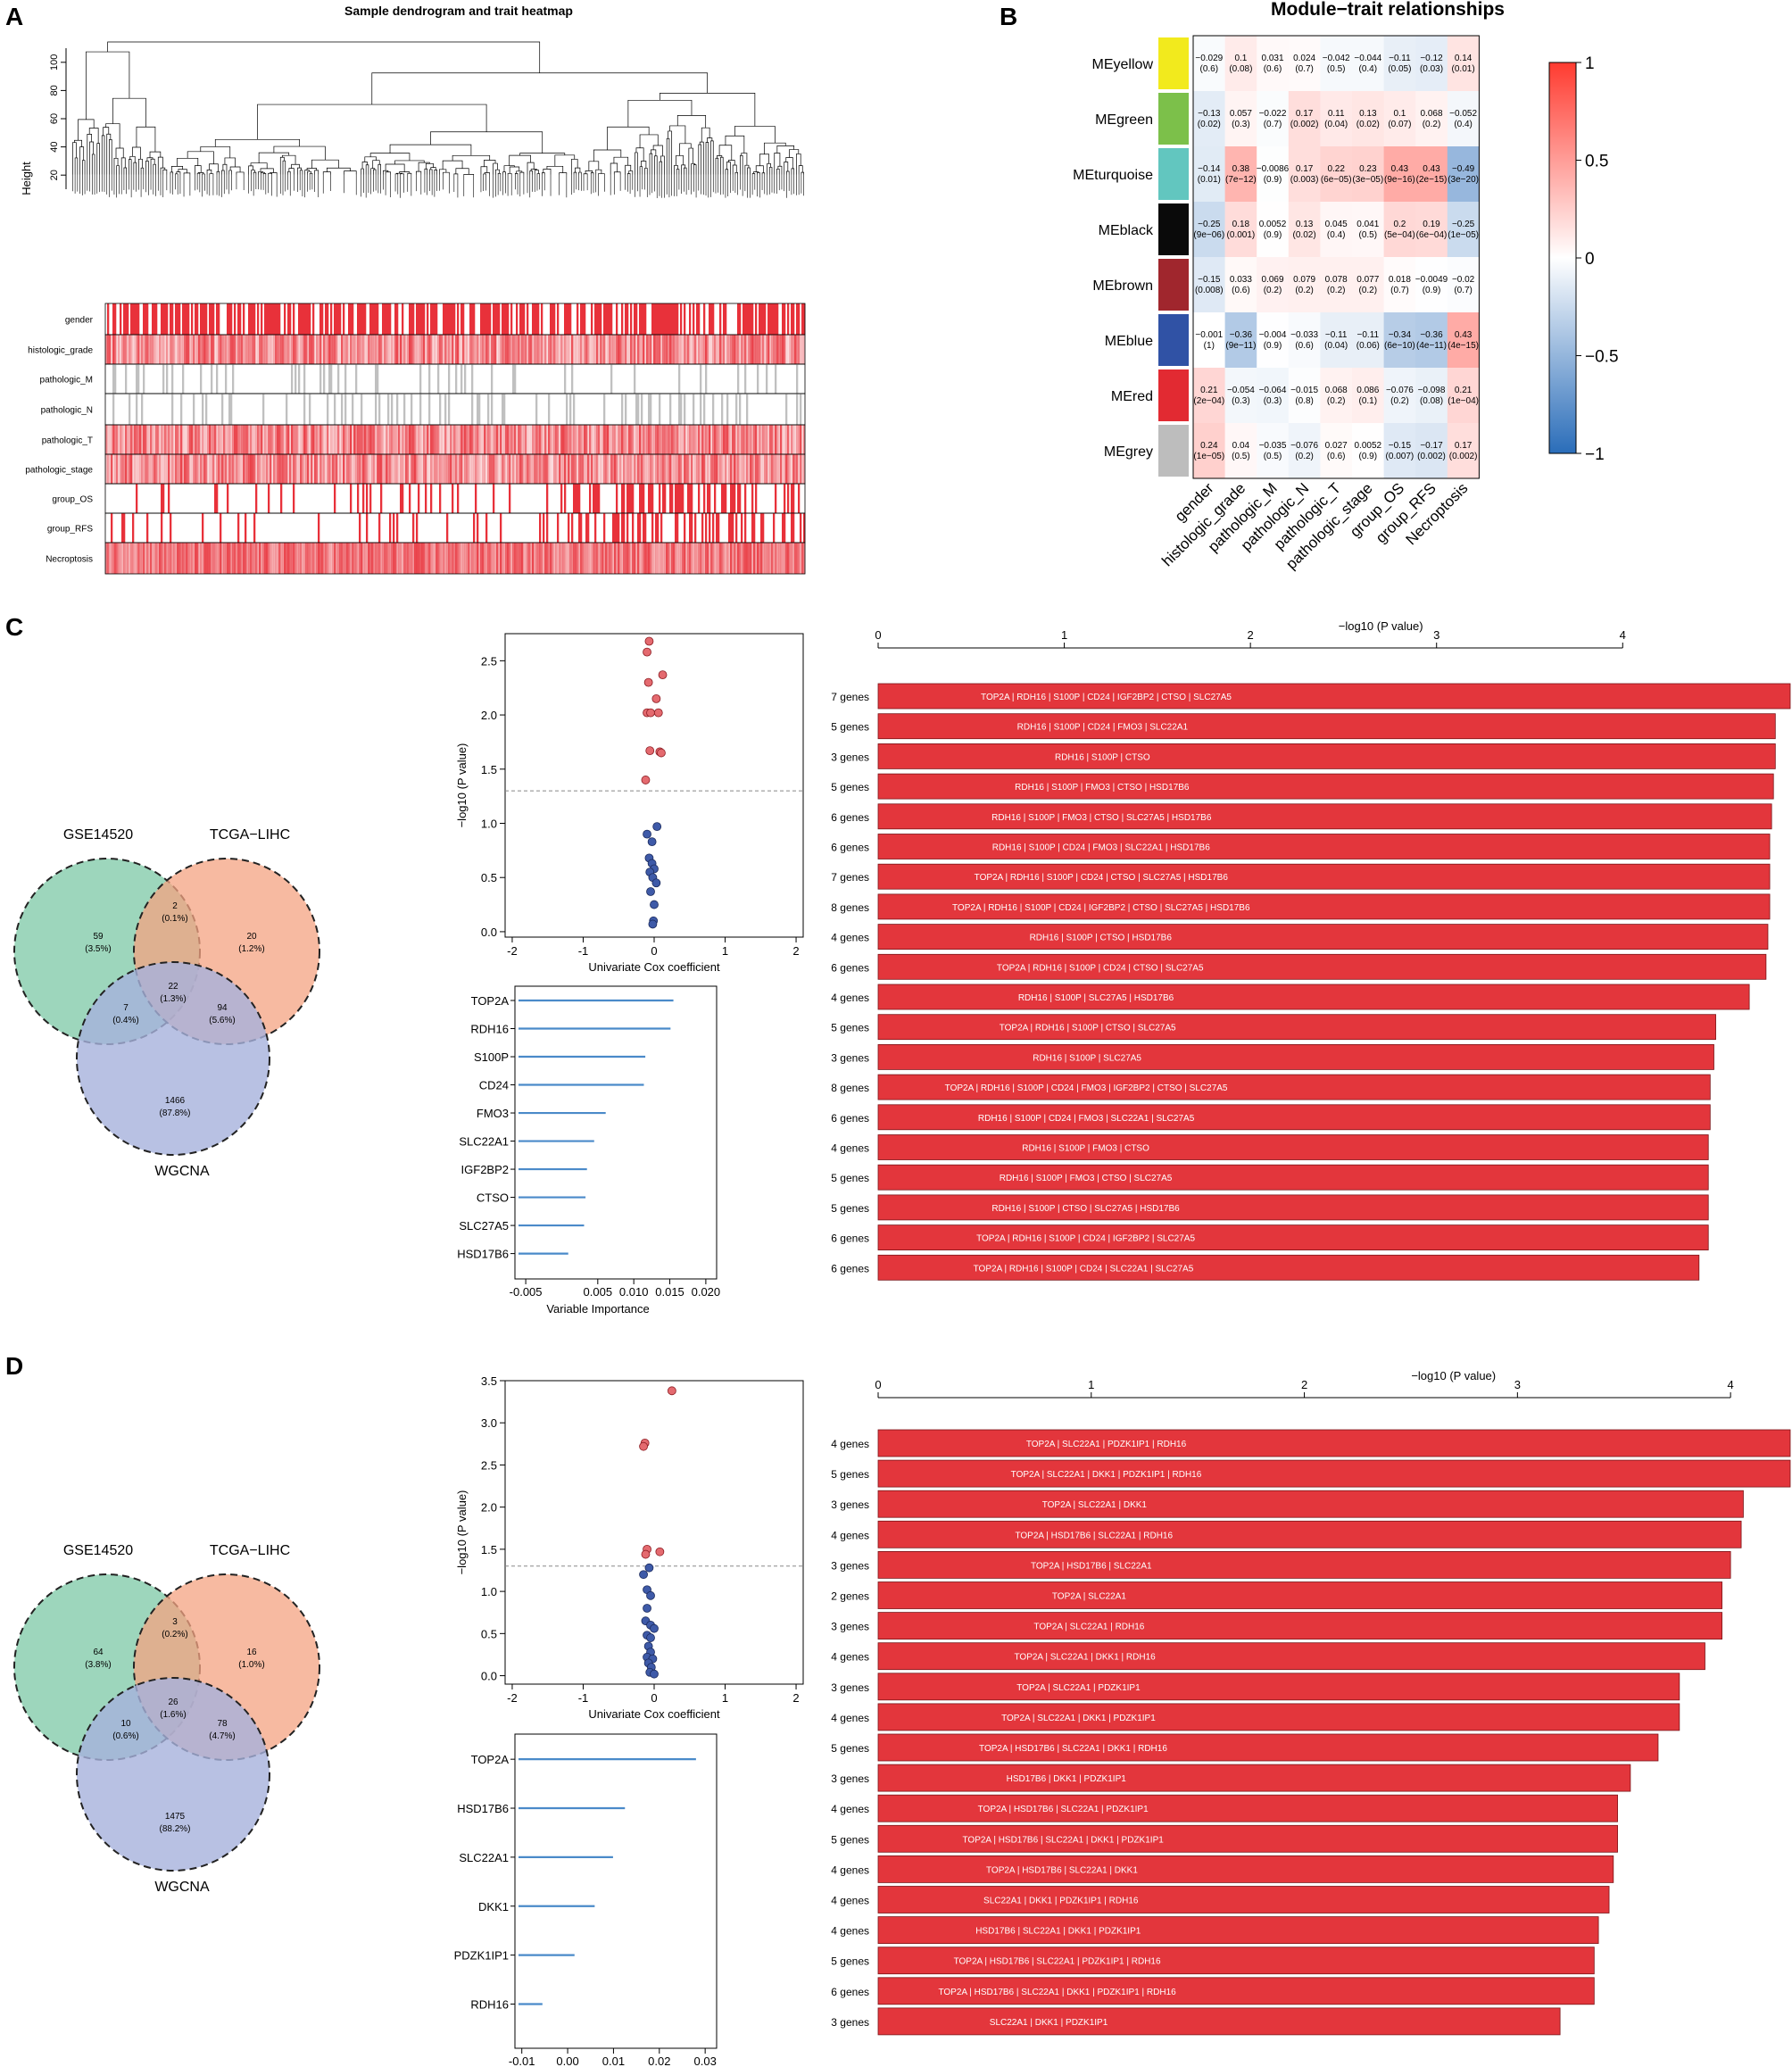 The width and height of the screenshot is (1792, 2067). Describe the element at coordinates (251, 1652) in the screenshot. I see `venn-region-count: 16` at that location.